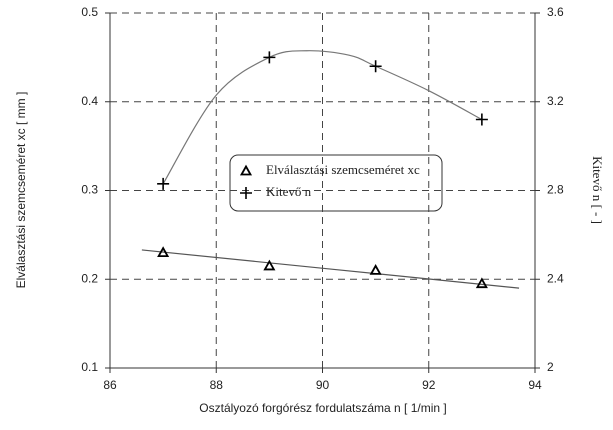 The width and height of the screenshot is (613, 430). Describe the element at coordinates (336, 183) in the screenshot. I see `legend-box` at that location.